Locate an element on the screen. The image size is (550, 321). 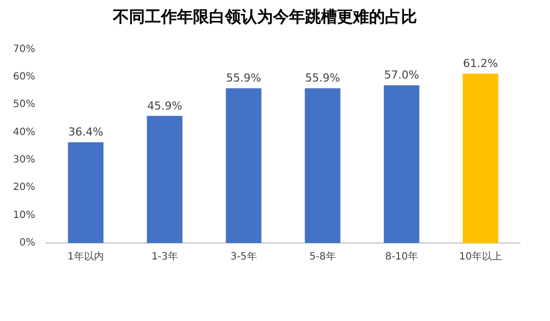
y-tick-label: 20% is located at coordinates (24, 188).